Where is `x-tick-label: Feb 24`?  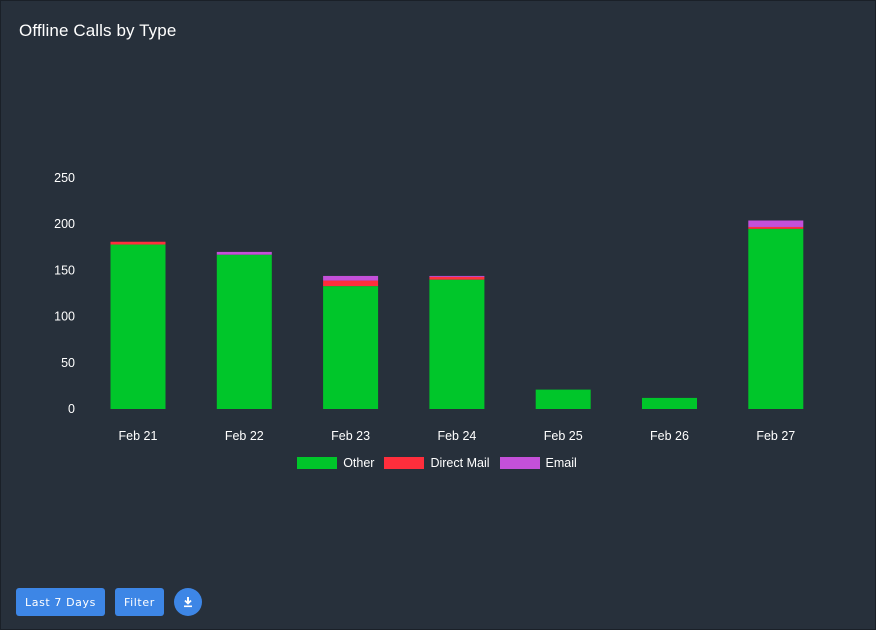
x-tick-label: Feb 24 is located at coordinates (456, 436).